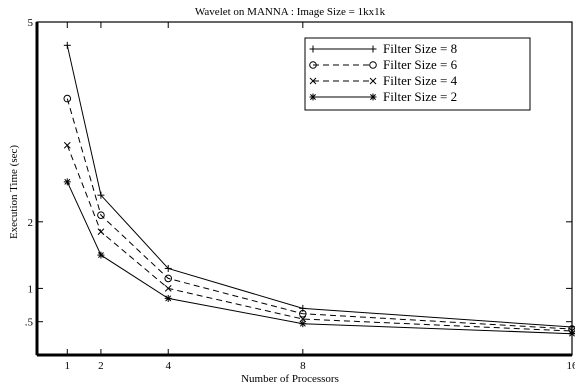  Describe the element at coordinates (420, 48) in the screenshot. I see `legend-label-1: Filter Size = 8` at that location.